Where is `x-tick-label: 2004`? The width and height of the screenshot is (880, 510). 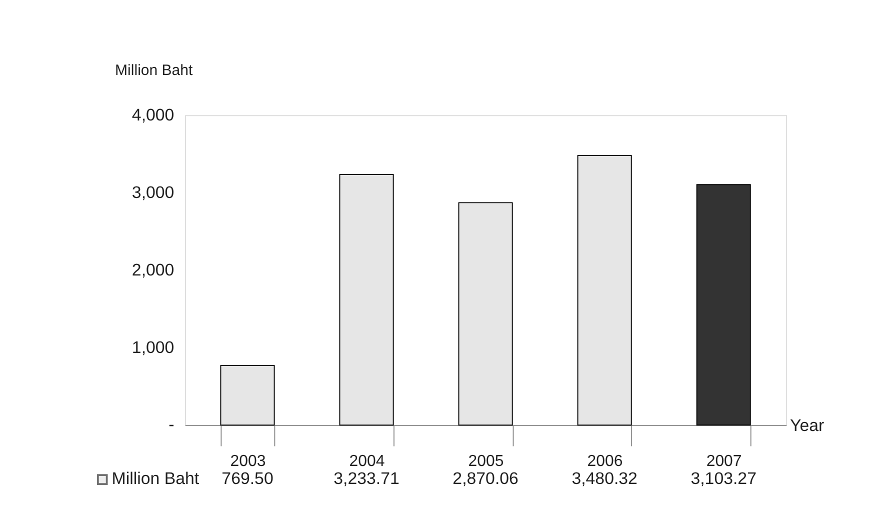 x-tick-label: 2004 is located at coordinates (367, 461).